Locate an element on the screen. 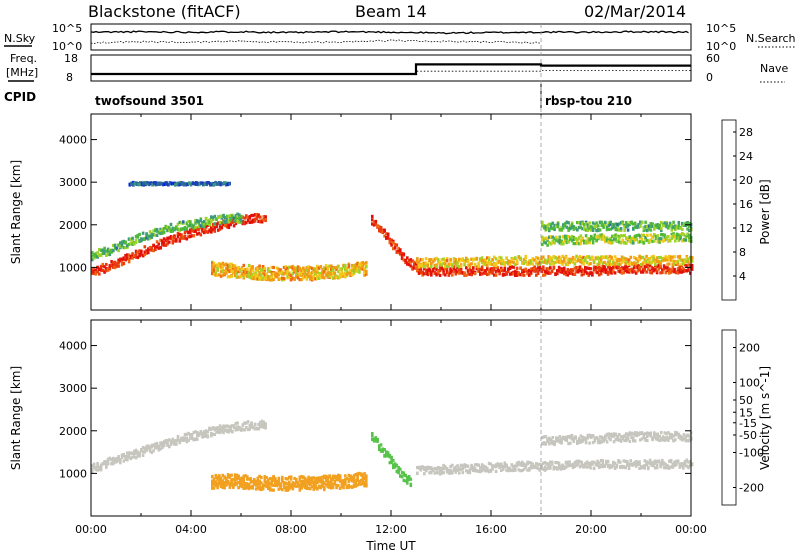 The image size is (800, 554). power-colorbar-tick-label: 24 is located at coordinates (746, 156).